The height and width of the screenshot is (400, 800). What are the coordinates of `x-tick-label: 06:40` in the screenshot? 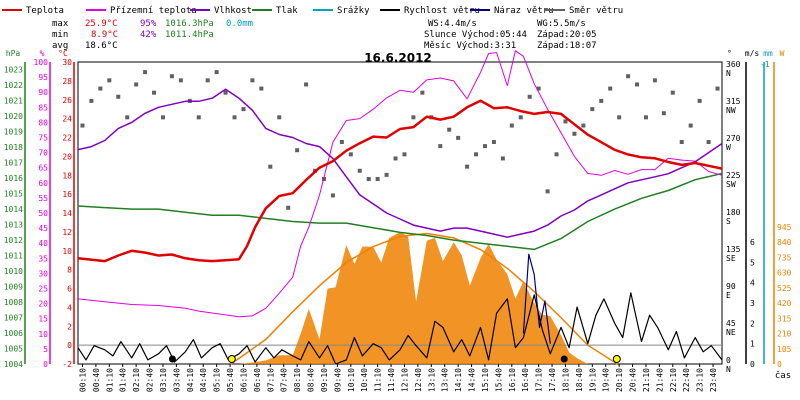 It's located at (257, 380).